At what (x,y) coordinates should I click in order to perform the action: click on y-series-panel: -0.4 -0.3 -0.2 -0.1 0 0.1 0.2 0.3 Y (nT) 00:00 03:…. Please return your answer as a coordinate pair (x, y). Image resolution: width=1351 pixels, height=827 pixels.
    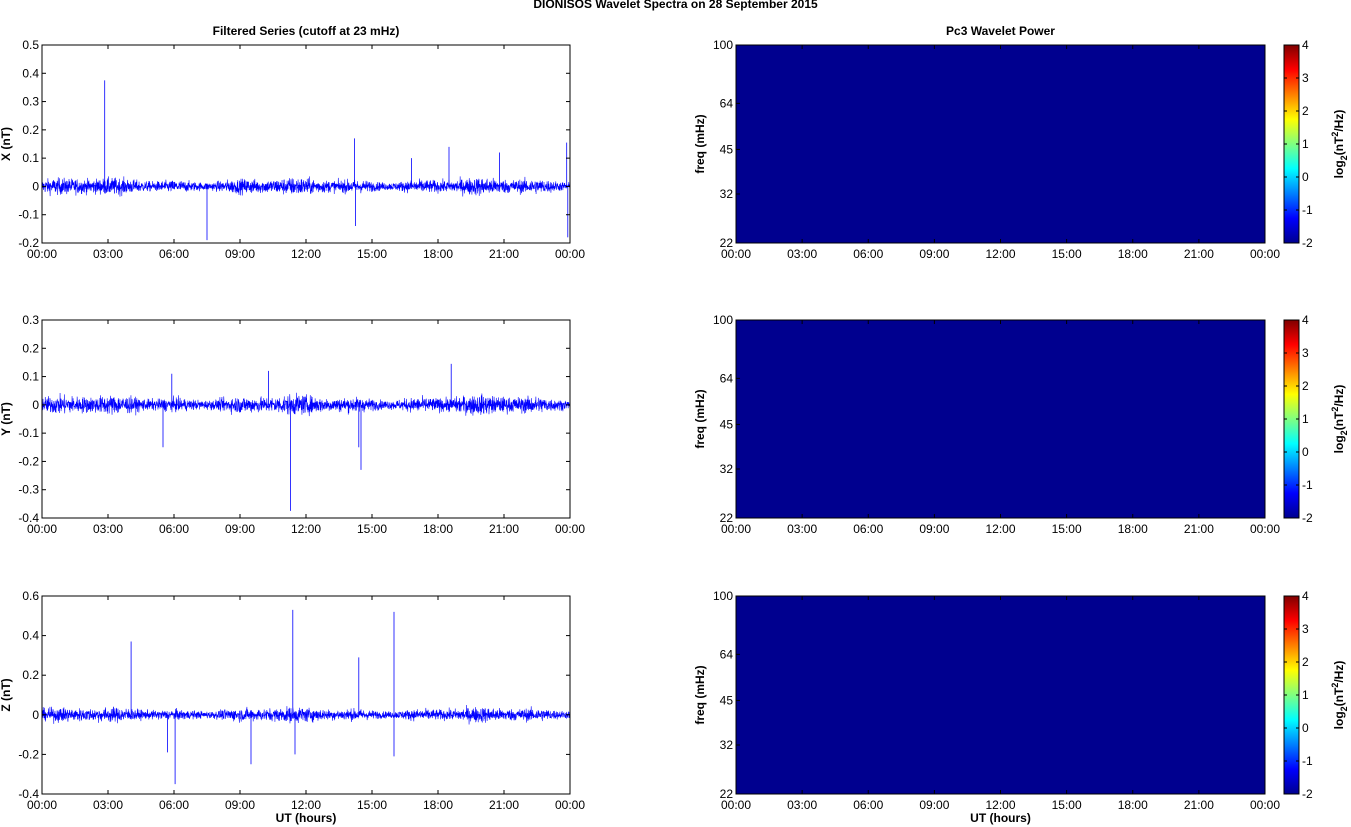
    Looking at the image, I should click on (292, 424).